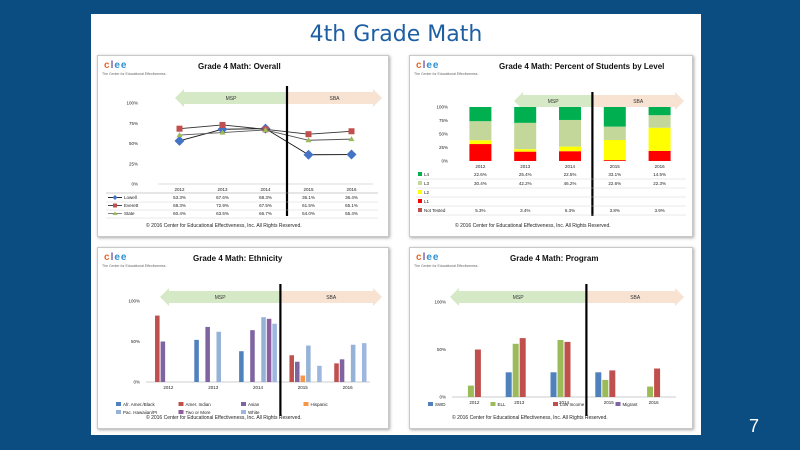  I want to click on legend-label: Pac. Hawaiian/PI, so click(140, 412).